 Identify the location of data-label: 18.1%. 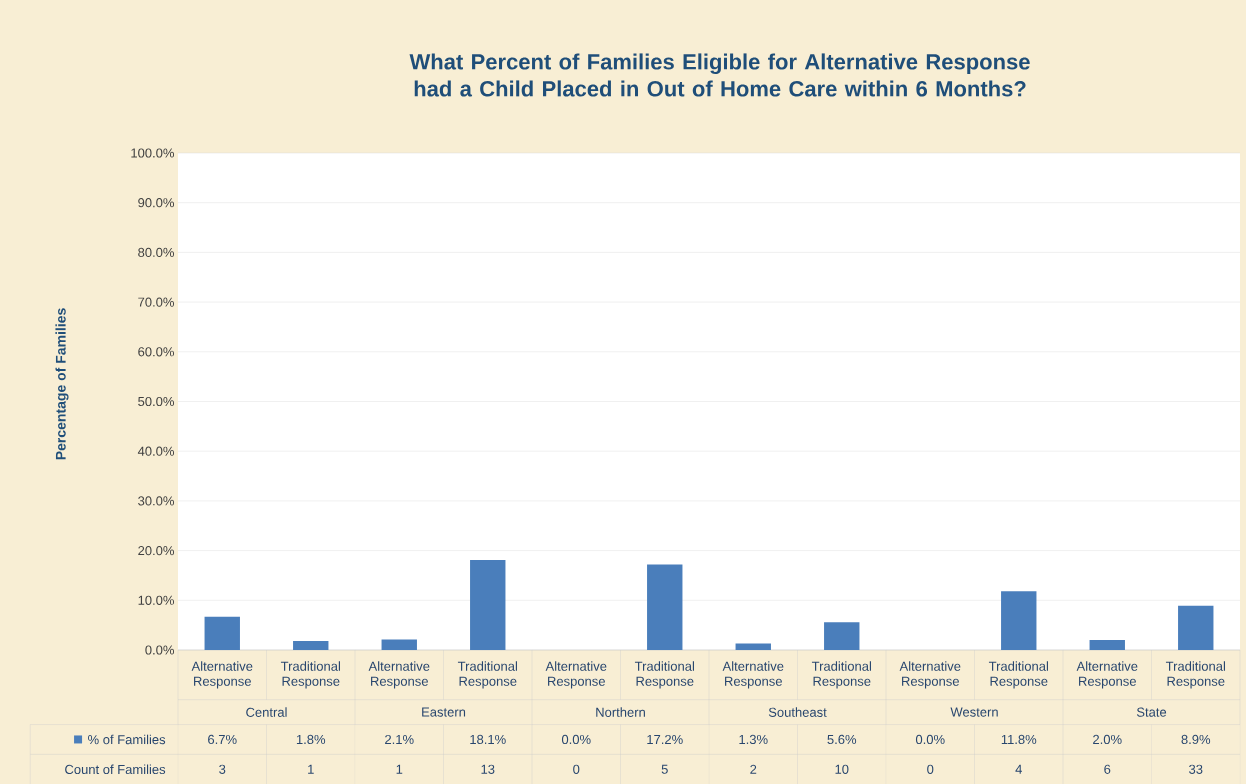
(488, 739).